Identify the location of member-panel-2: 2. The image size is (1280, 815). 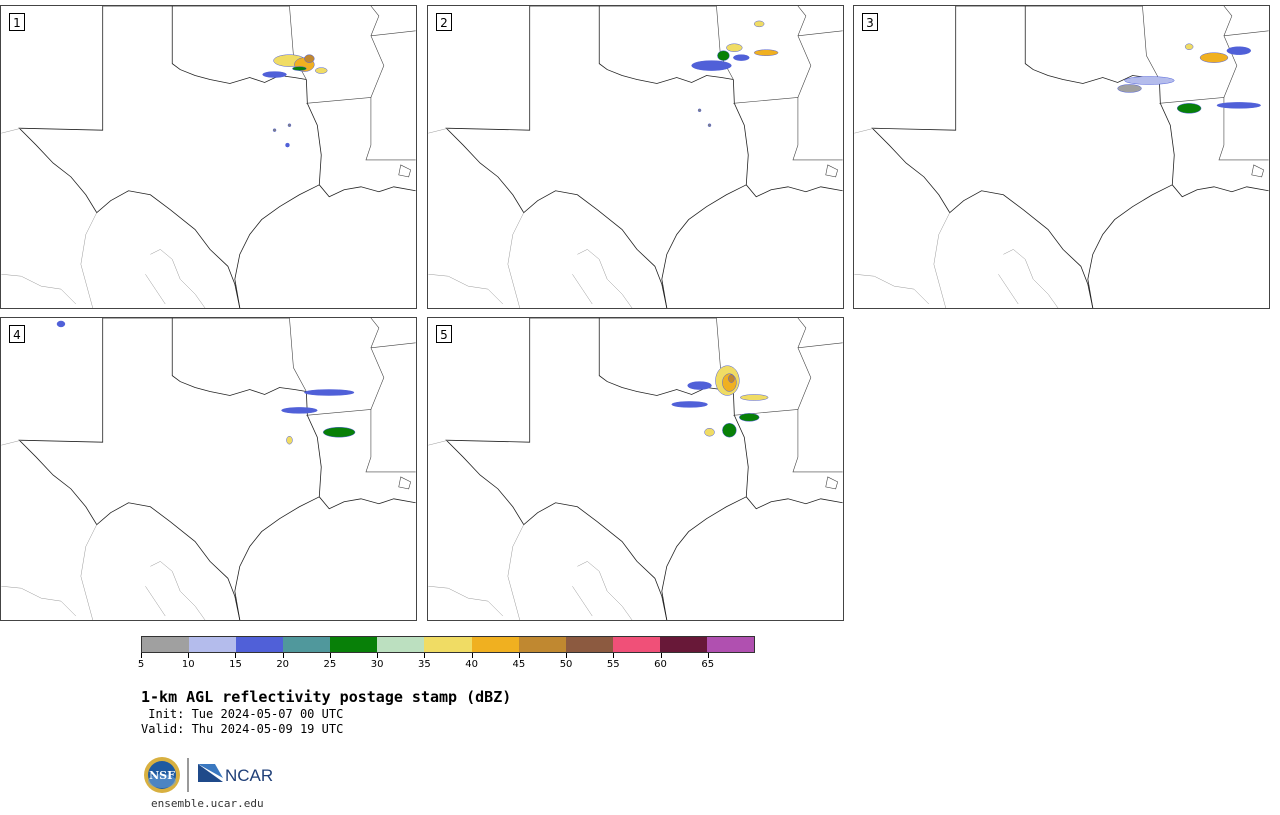
(635, 157).